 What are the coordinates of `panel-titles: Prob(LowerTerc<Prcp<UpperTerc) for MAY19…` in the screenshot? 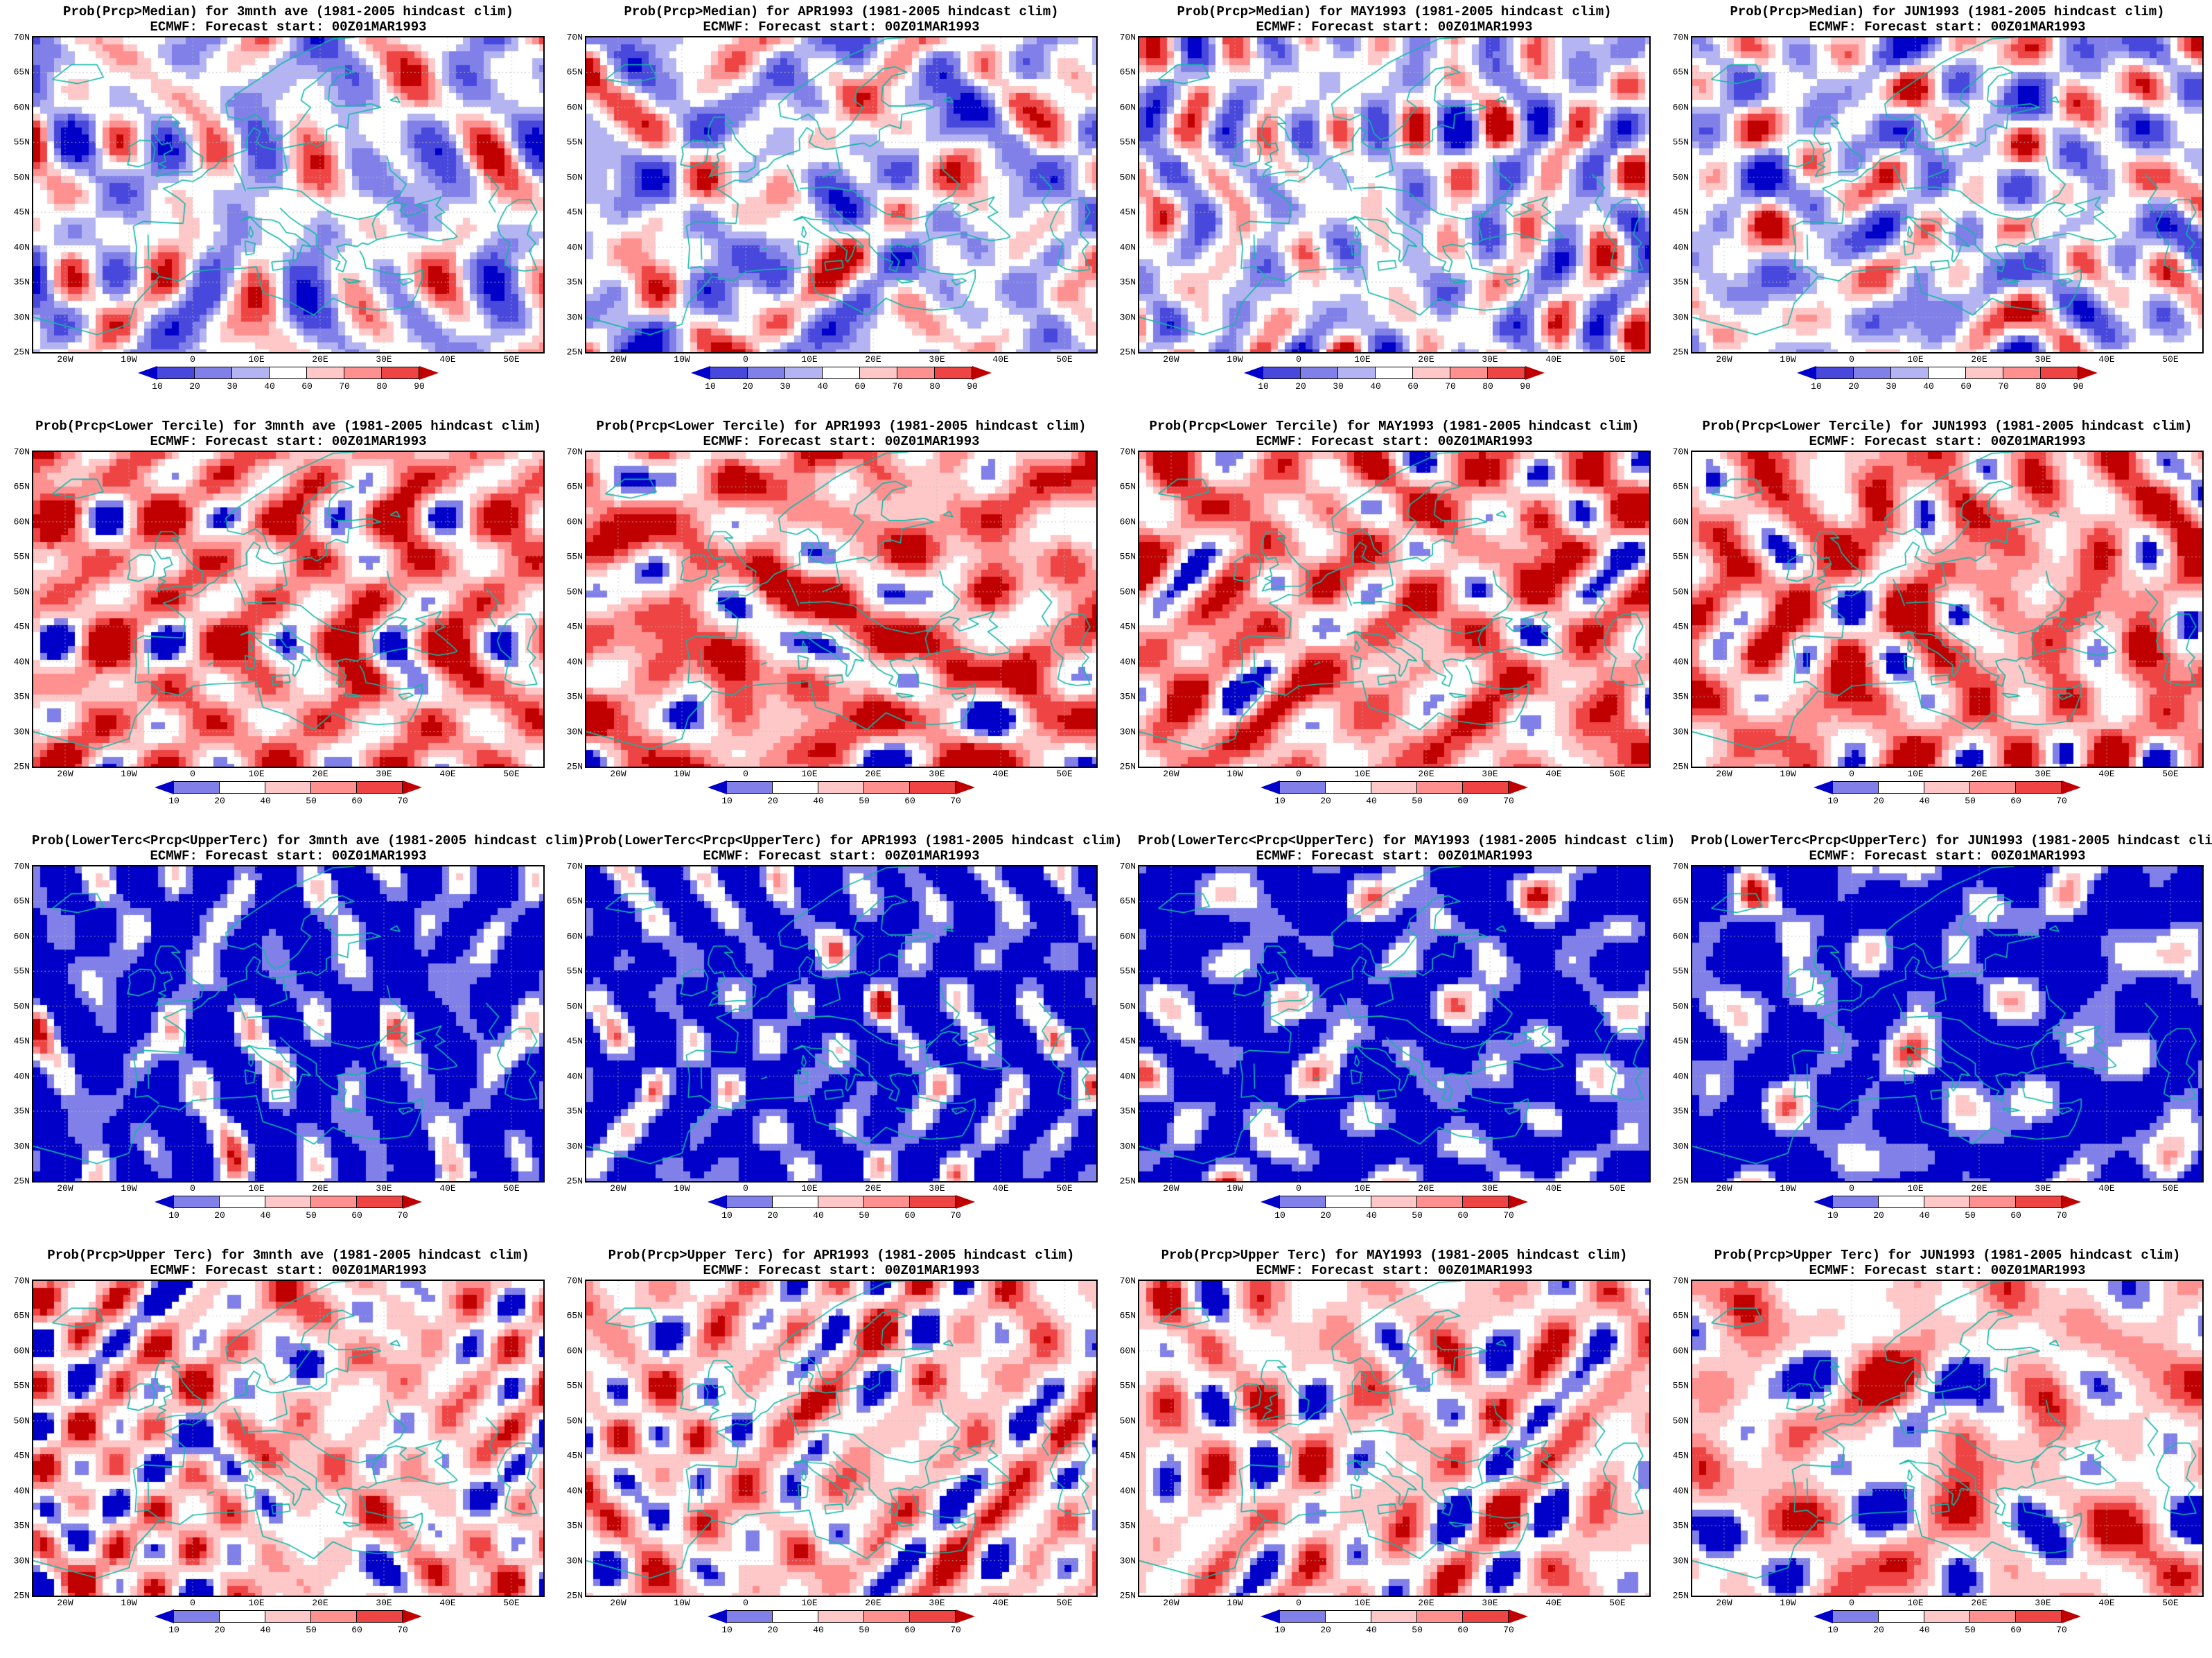 It's located at (1406, 848).